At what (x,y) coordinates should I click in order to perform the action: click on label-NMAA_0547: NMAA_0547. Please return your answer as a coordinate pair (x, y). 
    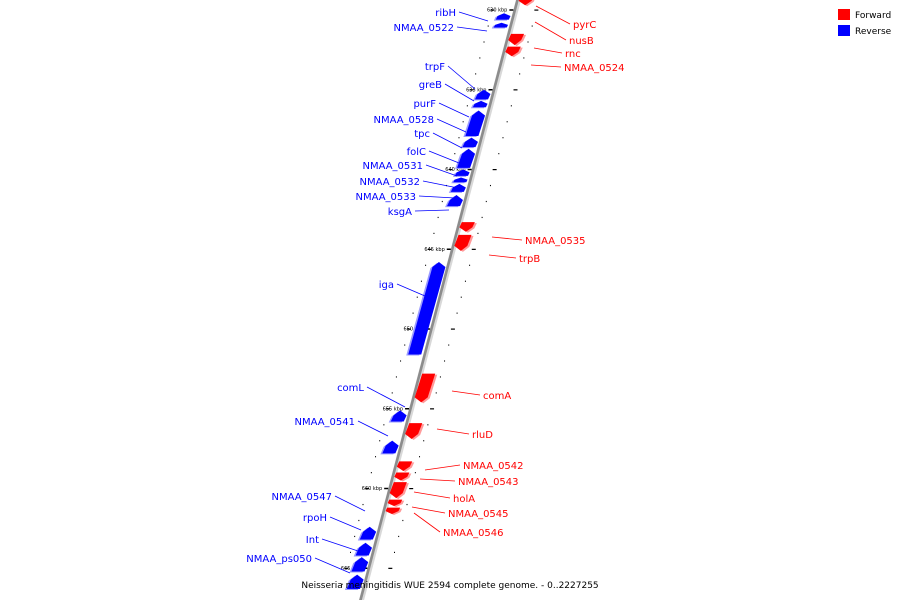
    Looking at the image, I should click on (318, 502).